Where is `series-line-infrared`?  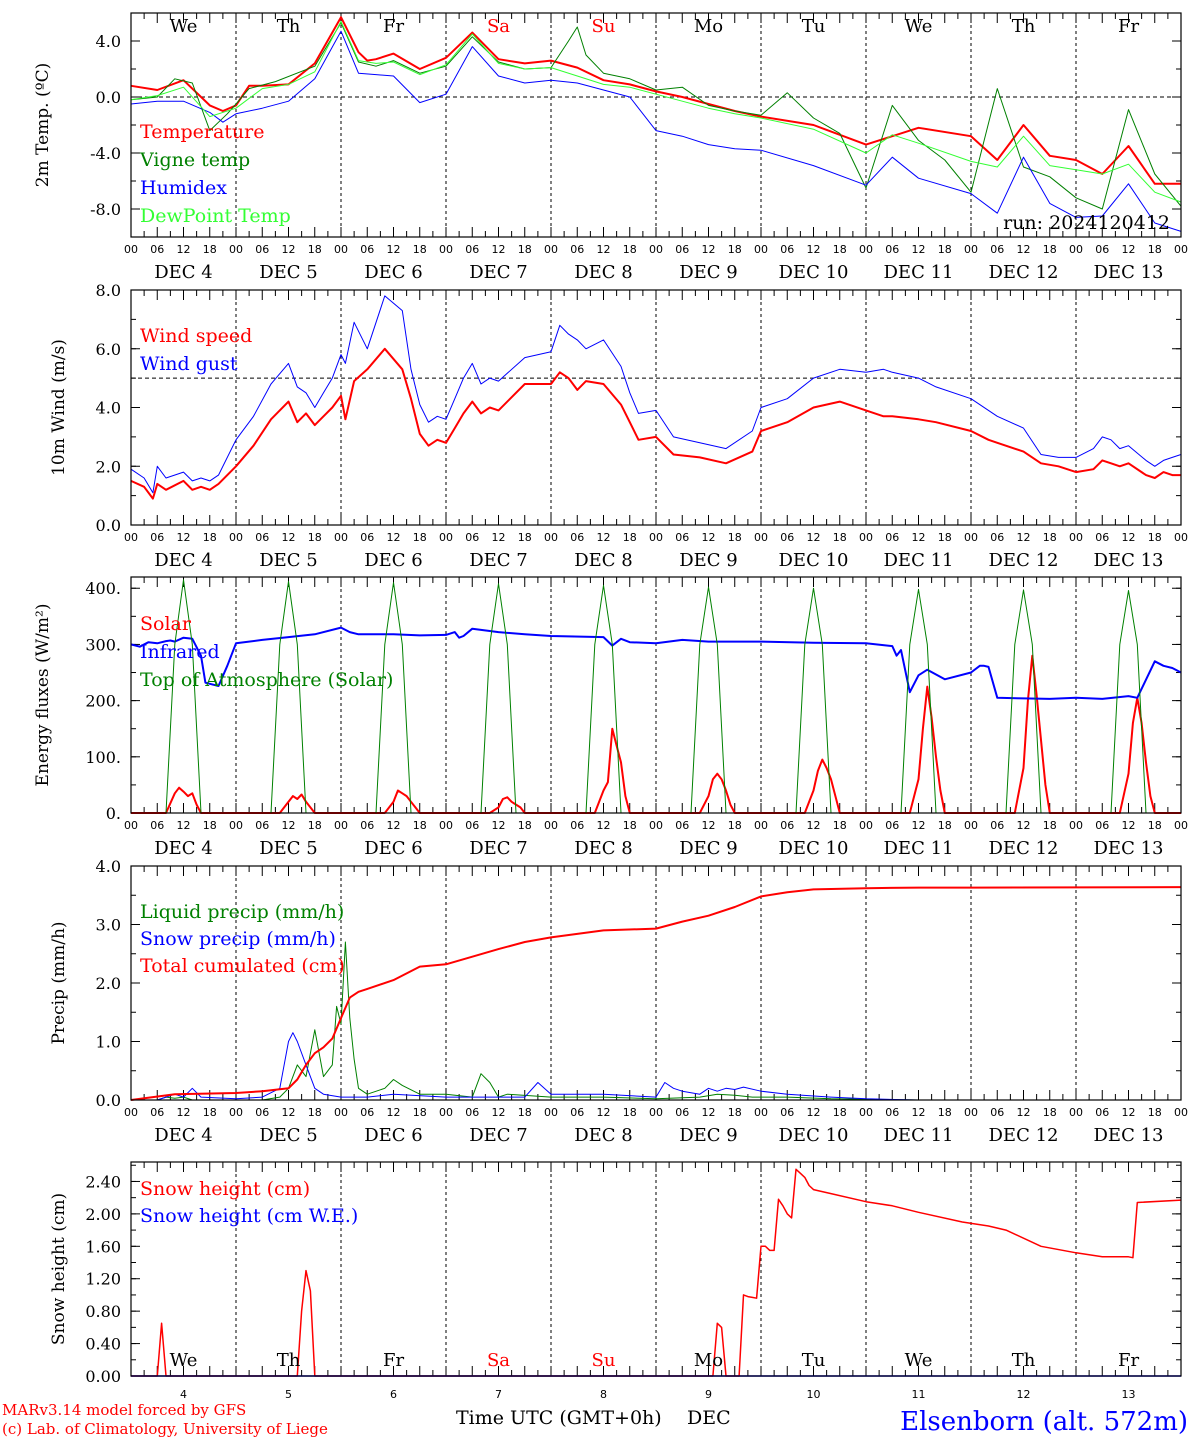
series-line-infrared is located at coordinates (656, 663).